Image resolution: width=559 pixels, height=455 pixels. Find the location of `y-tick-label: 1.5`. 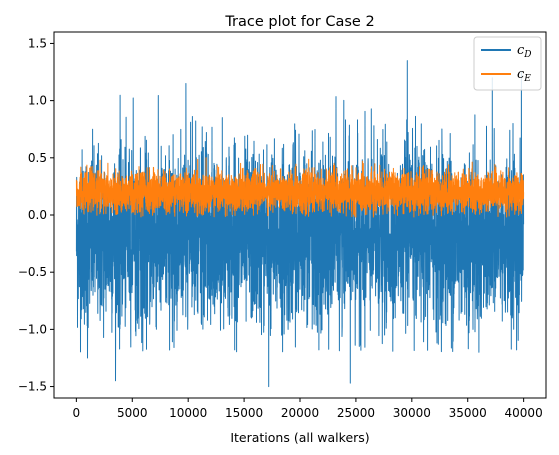

y-tick-label: 1.5 is located at coordinates (37, 43).